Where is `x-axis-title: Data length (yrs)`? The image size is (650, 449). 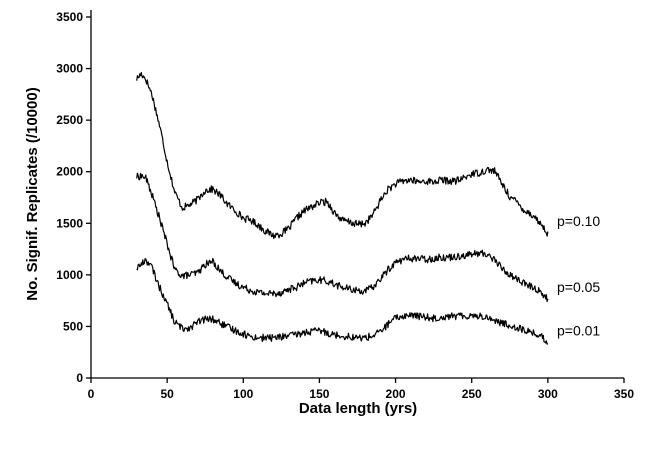
x-axis-title: Data length (yrs) is located at coordinates (358, 408).